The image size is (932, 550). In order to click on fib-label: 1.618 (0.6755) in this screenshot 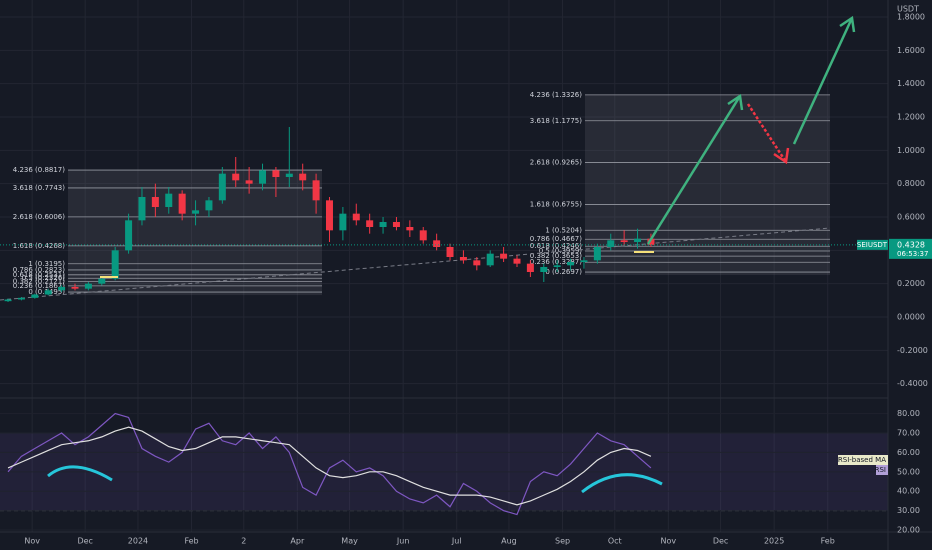, I will do `click(556, 204)`.